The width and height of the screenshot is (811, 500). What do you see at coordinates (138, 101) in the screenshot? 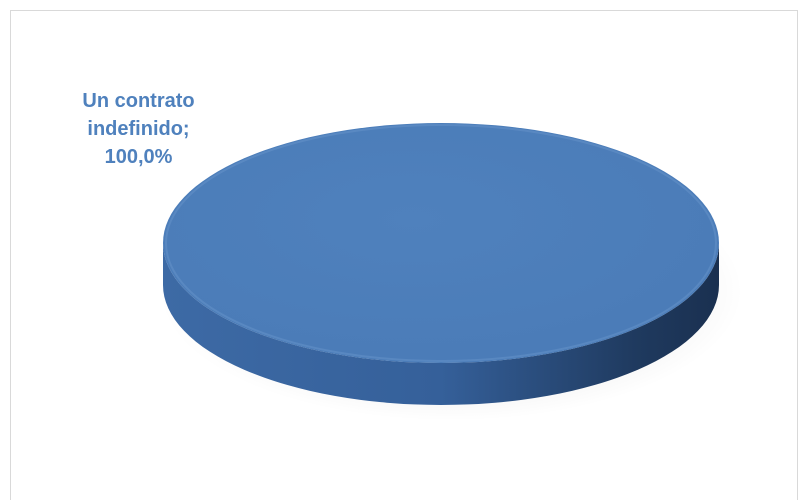
I see `data-label-line-1: Un contrato` at bounding box center [138, 101].